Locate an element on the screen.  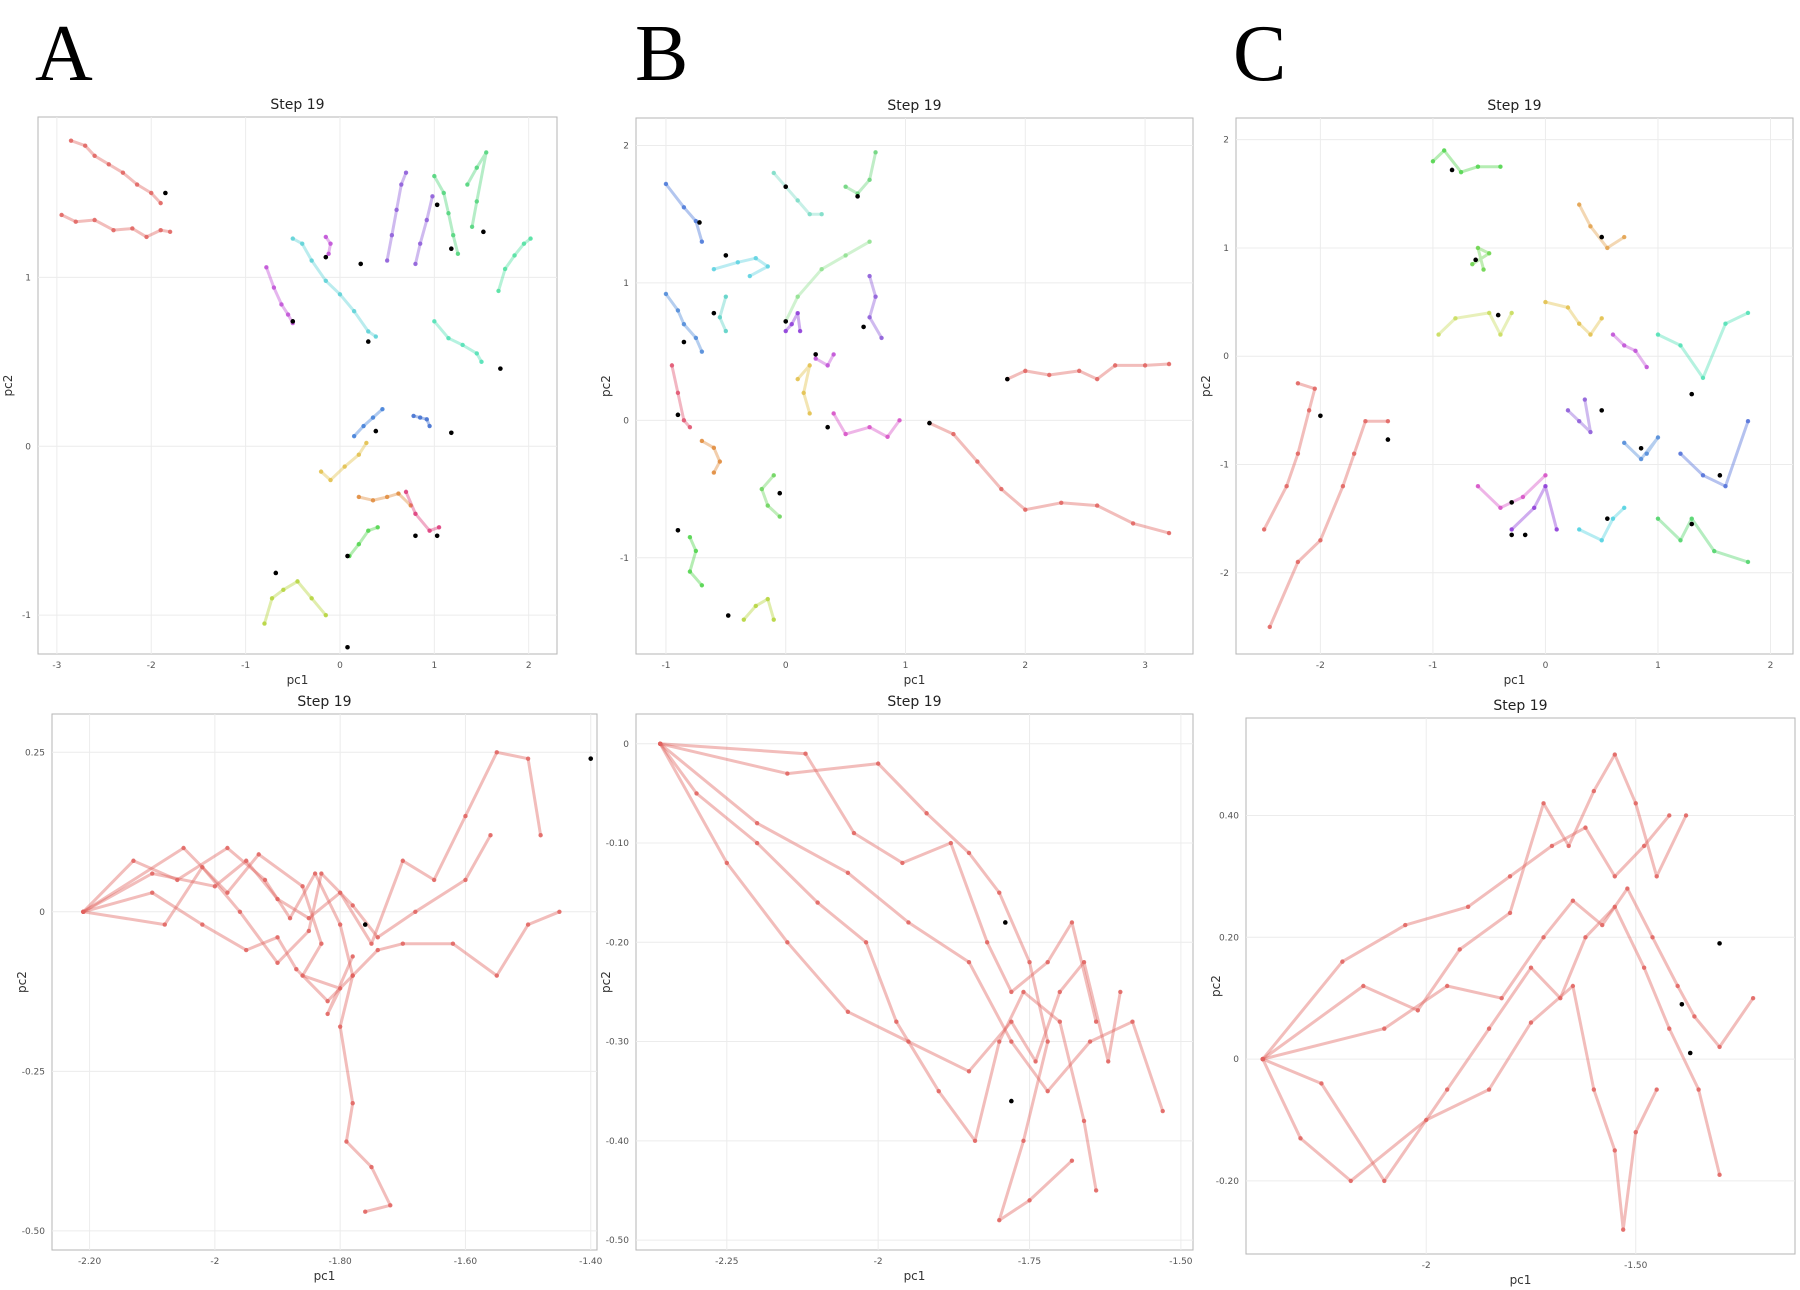
y-tick-label: -0.30 is located at coordinates (618, 1043).